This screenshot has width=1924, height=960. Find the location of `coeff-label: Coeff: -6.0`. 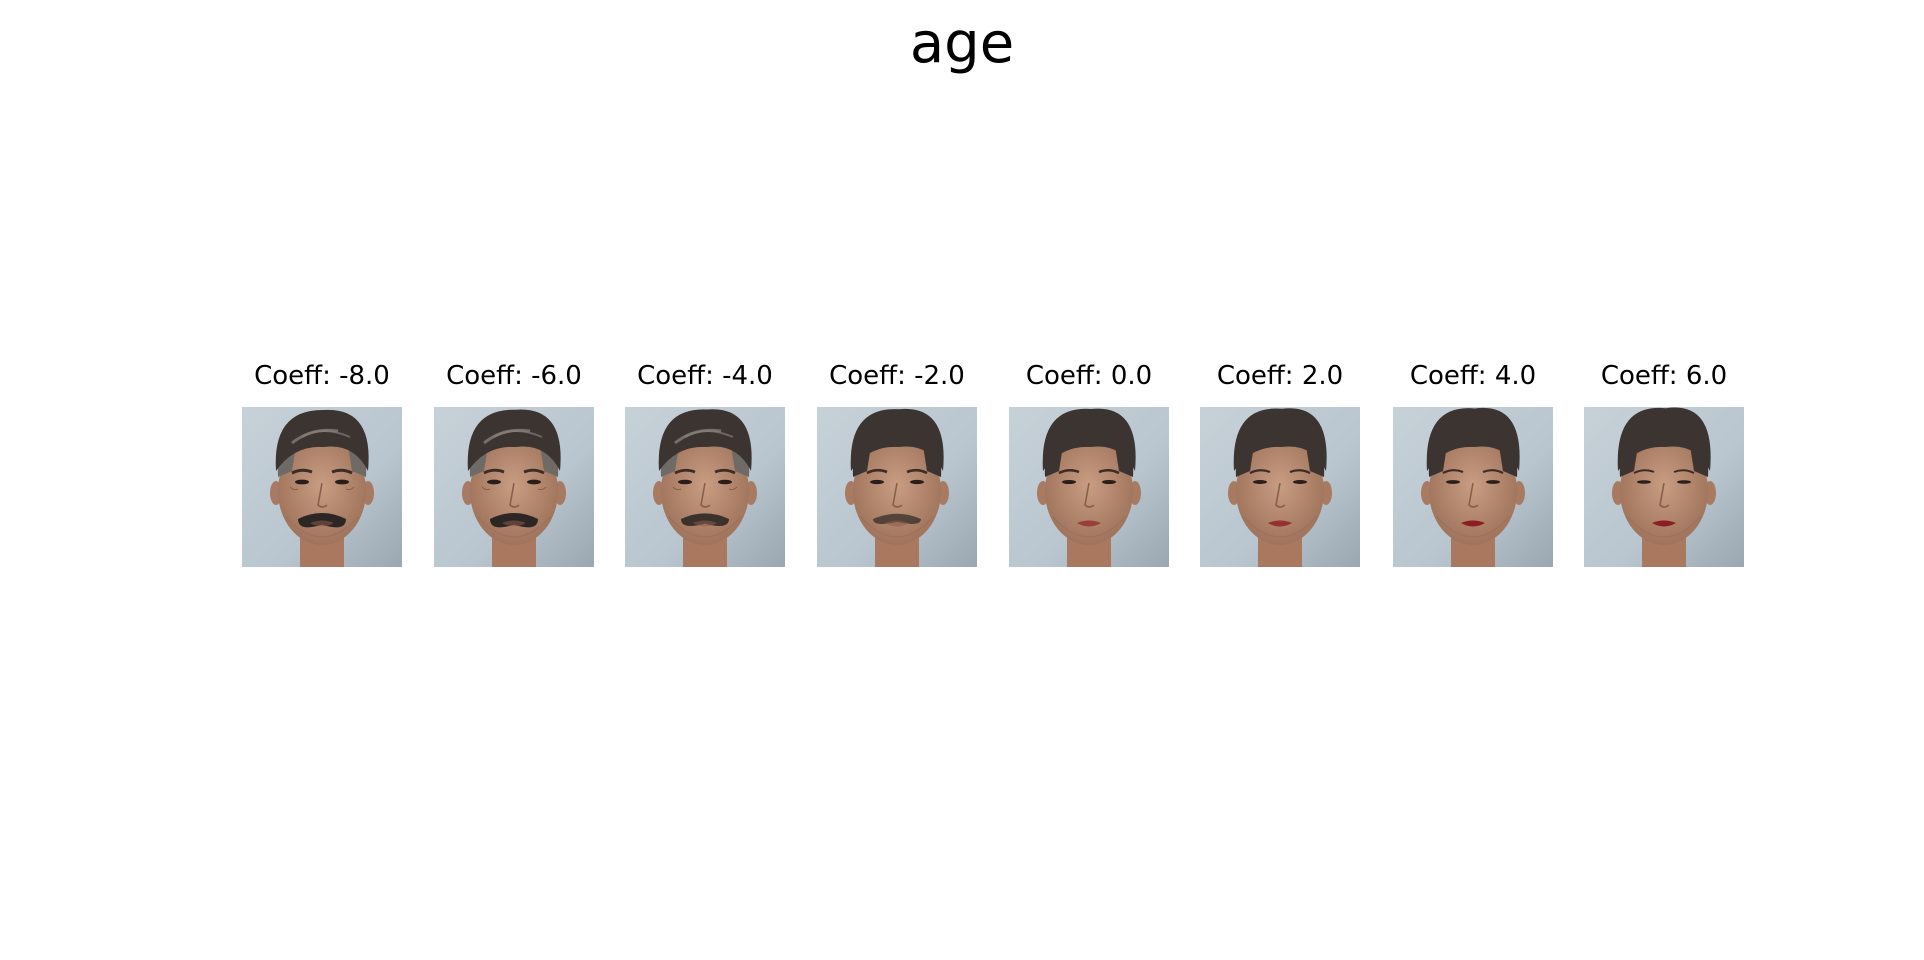

coeff-label: Coeff: -6.0 is located at coordinates (514, 376).